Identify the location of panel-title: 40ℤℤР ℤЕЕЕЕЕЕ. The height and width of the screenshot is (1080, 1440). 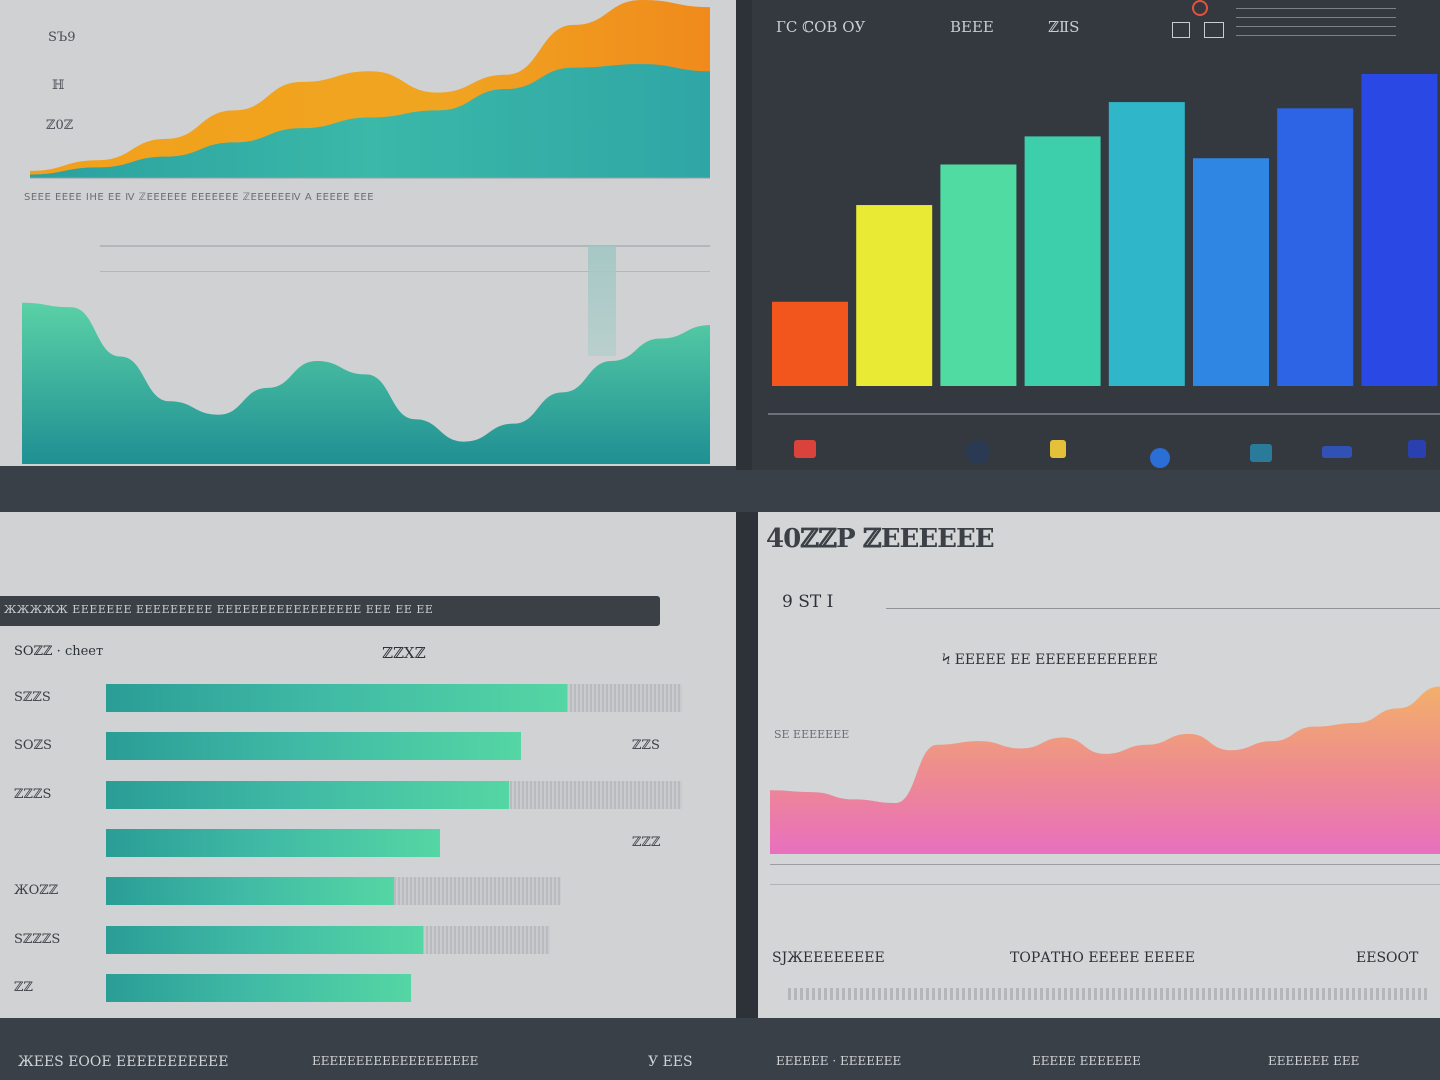
(880, 539).